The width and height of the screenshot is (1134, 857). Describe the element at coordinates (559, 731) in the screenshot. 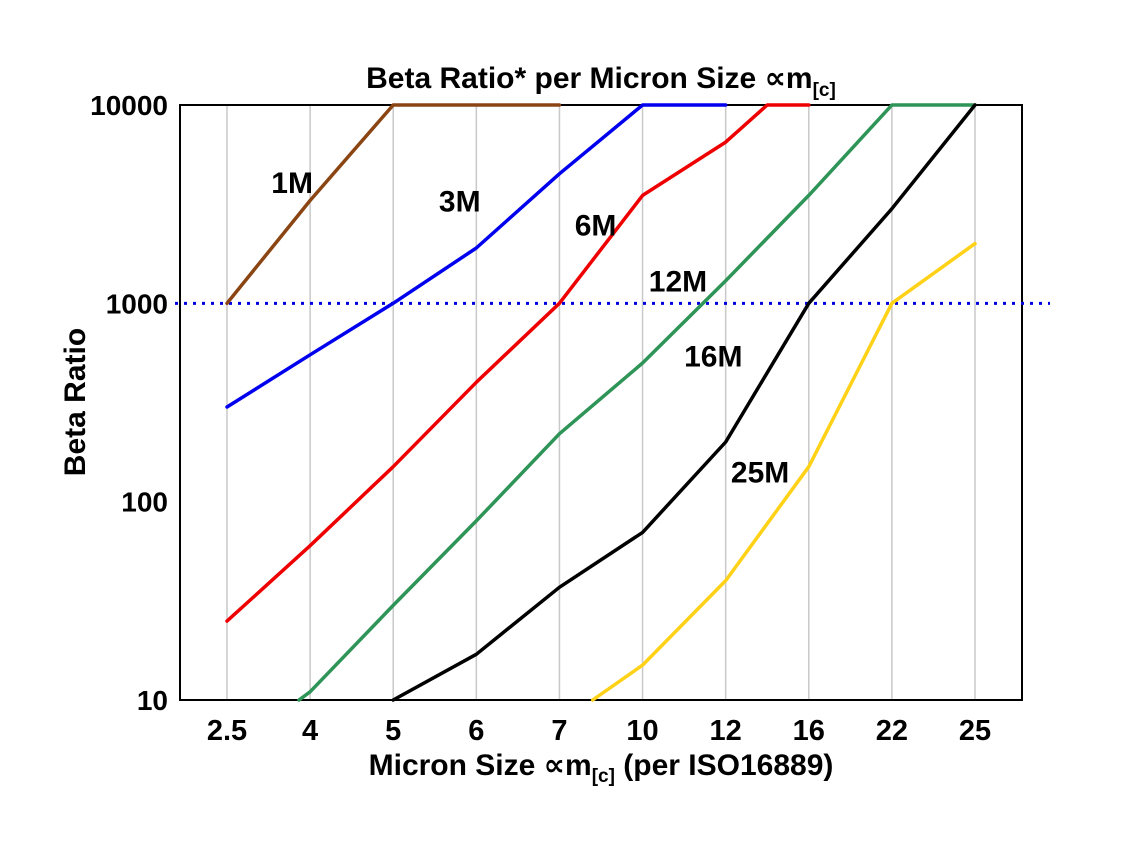

I see `x-tick-label: 7` at that location.